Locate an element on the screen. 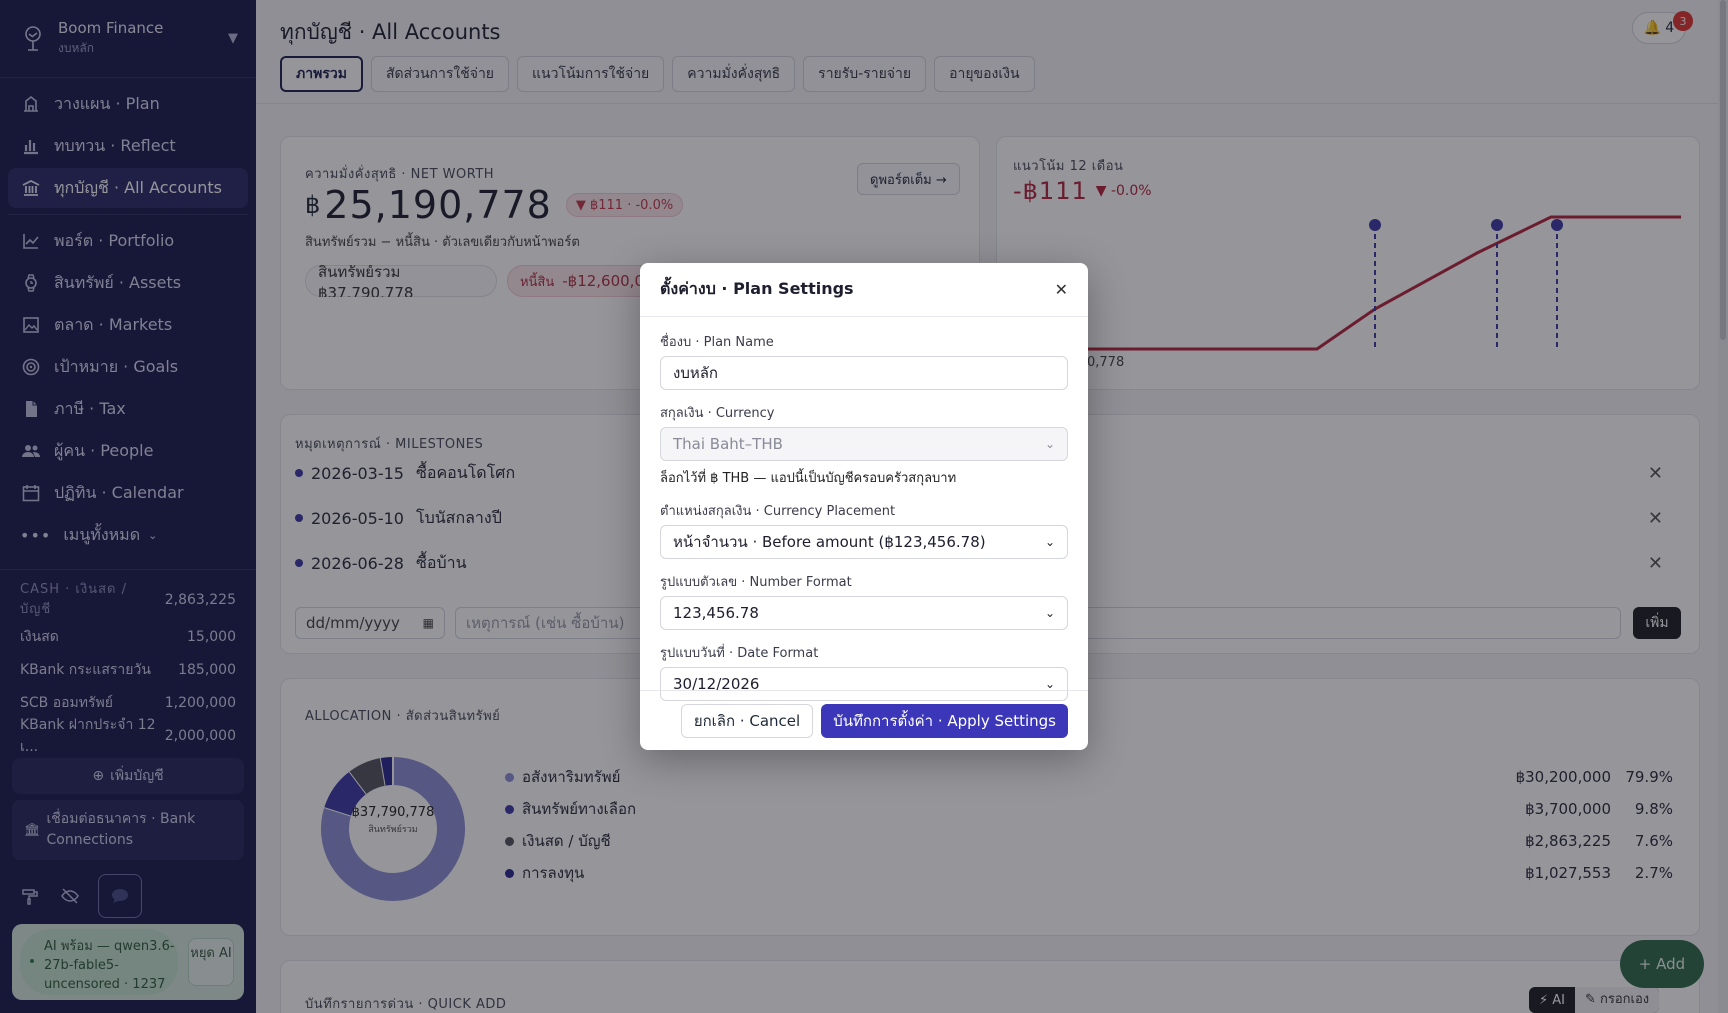 The width and height of the screenshot is (1728, 1013). chevron-down-icon: ▼ is located at coordinates (233, 38).